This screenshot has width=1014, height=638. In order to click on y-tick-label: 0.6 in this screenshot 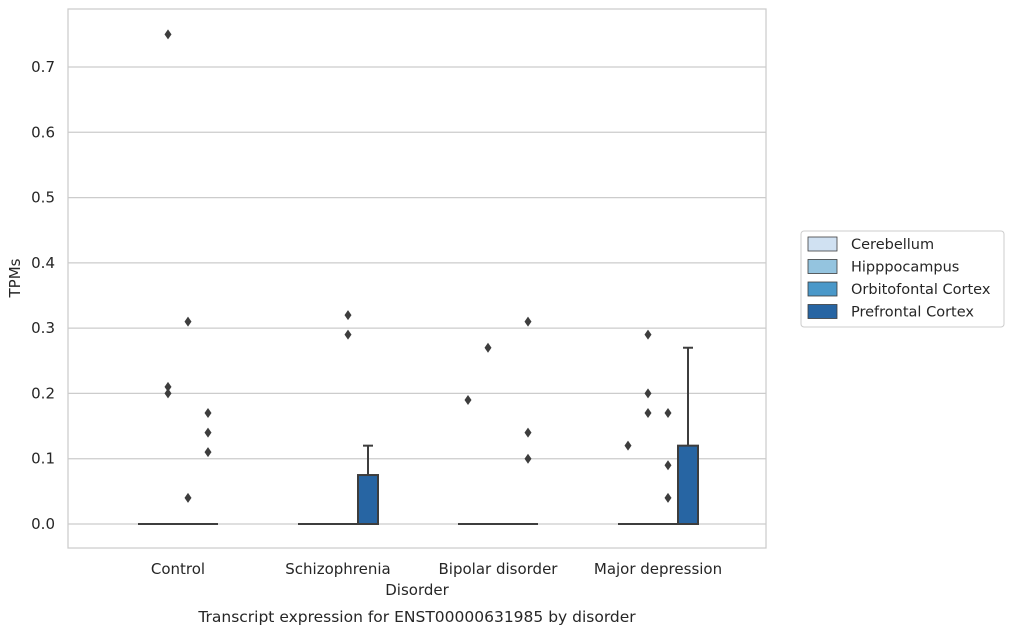, I will do `click(43, 132)`.